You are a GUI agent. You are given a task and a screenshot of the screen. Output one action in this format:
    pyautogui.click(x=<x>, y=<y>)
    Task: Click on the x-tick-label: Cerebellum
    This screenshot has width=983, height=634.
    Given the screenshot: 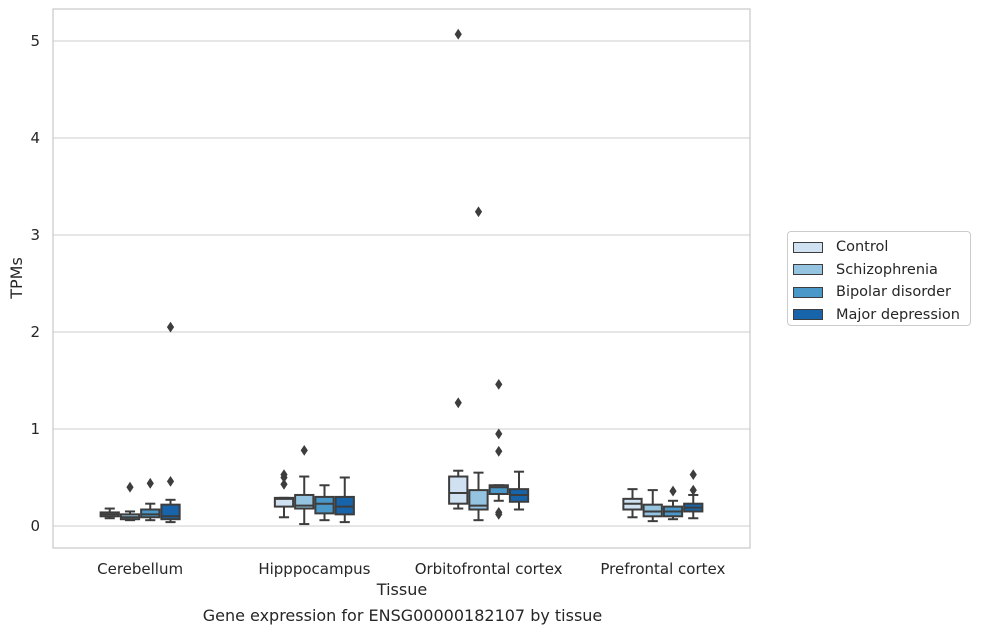 What is the action you would take?
    pyautogui.click(x=140, y=569)
    